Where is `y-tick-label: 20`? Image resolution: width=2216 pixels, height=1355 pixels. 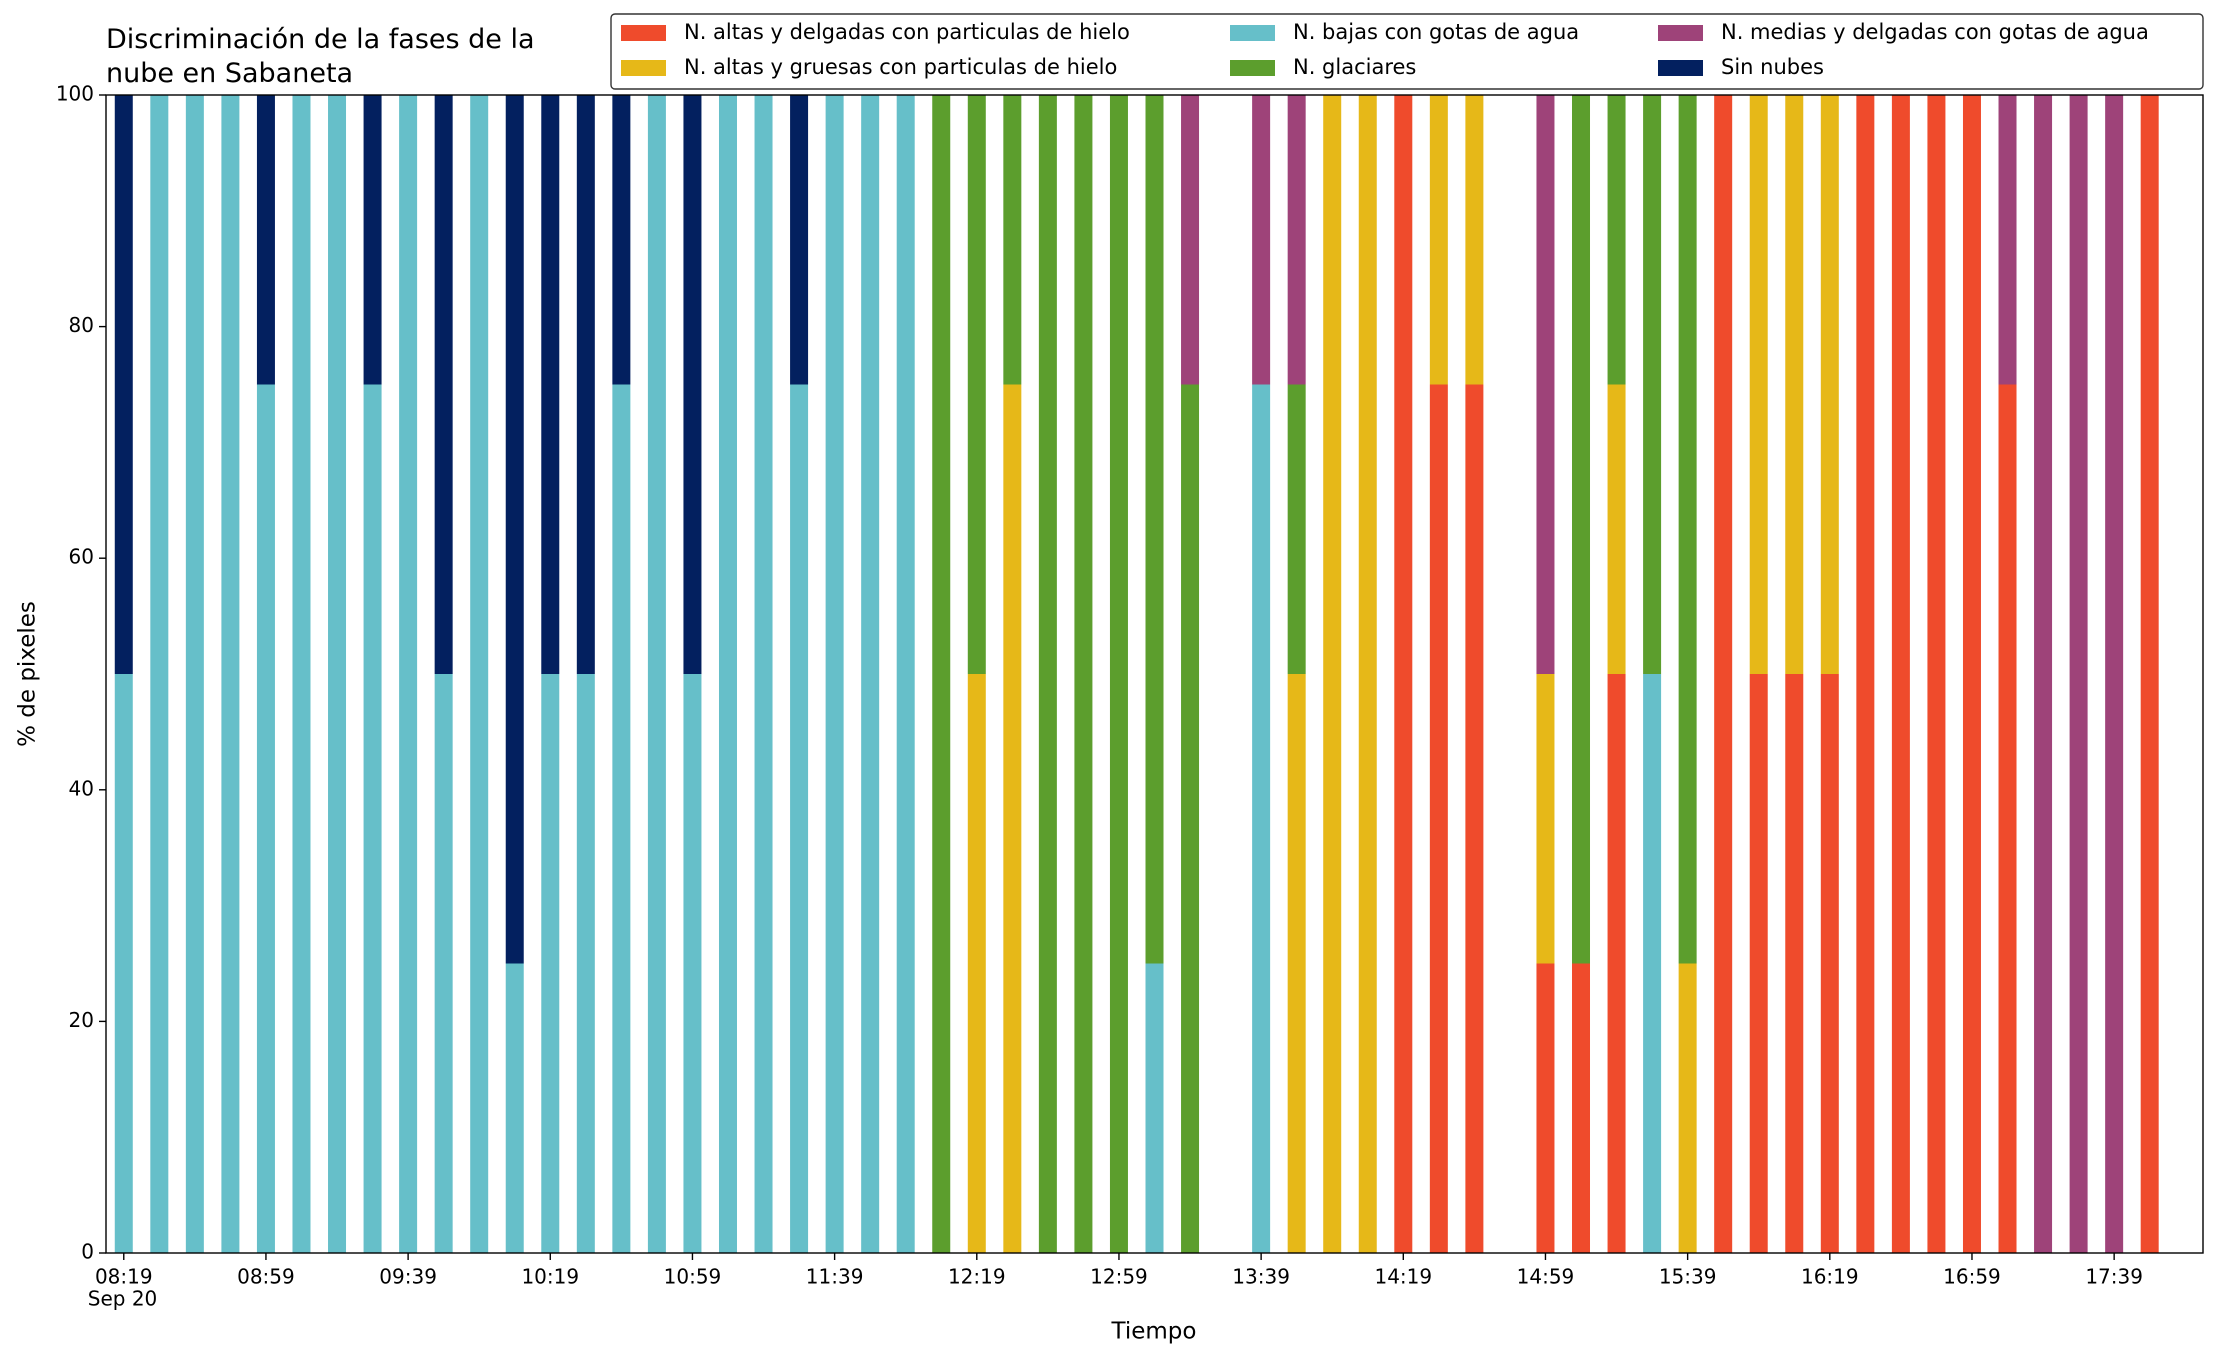
y-tick-label: 20 is located at coordinates (81, 1020).